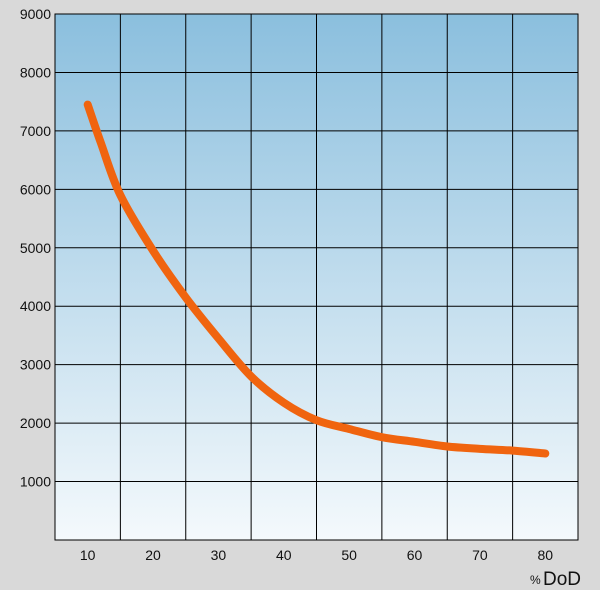 This screenshot has height=590, width=600. I want to click on x-tick-label: 60, so click(415, 555).